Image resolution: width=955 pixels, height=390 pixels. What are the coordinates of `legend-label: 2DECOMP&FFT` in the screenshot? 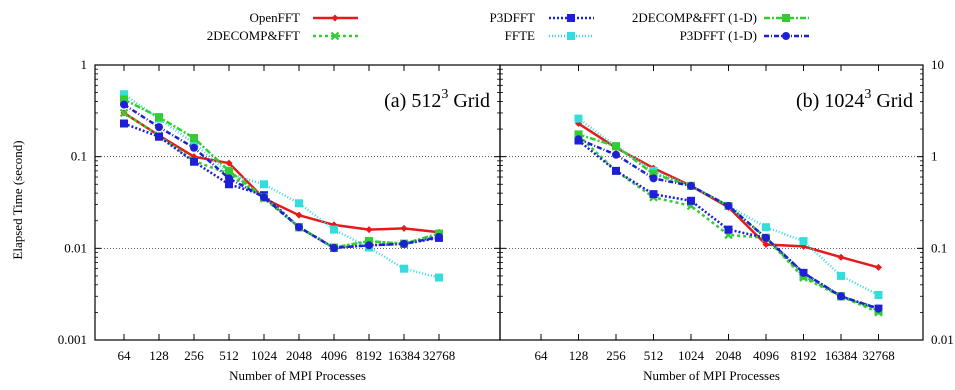 It's located at (253, 35).